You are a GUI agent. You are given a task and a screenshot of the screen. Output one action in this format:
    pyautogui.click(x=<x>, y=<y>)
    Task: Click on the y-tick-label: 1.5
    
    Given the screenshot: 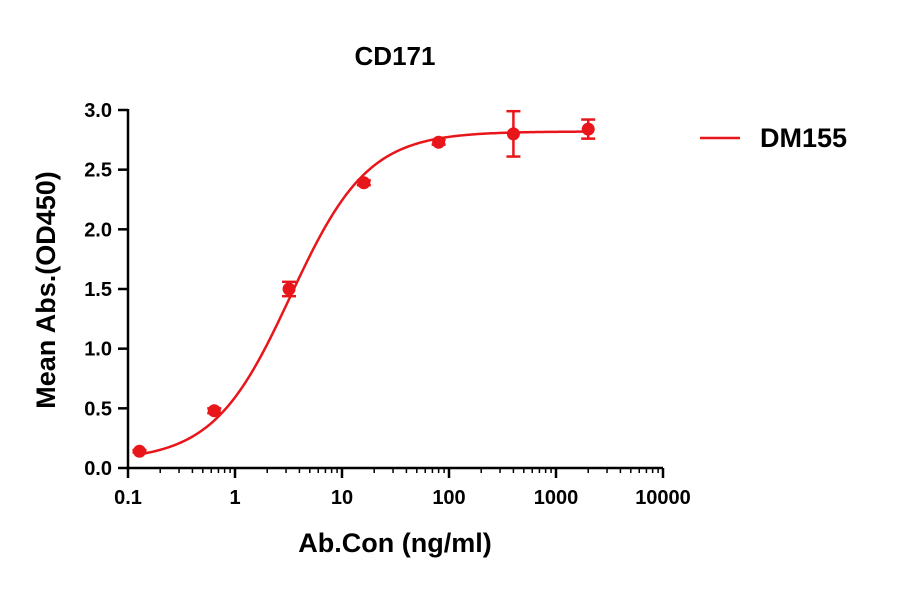 What is the action you would take?
    pyautogui.click(x=98, y=290)
    